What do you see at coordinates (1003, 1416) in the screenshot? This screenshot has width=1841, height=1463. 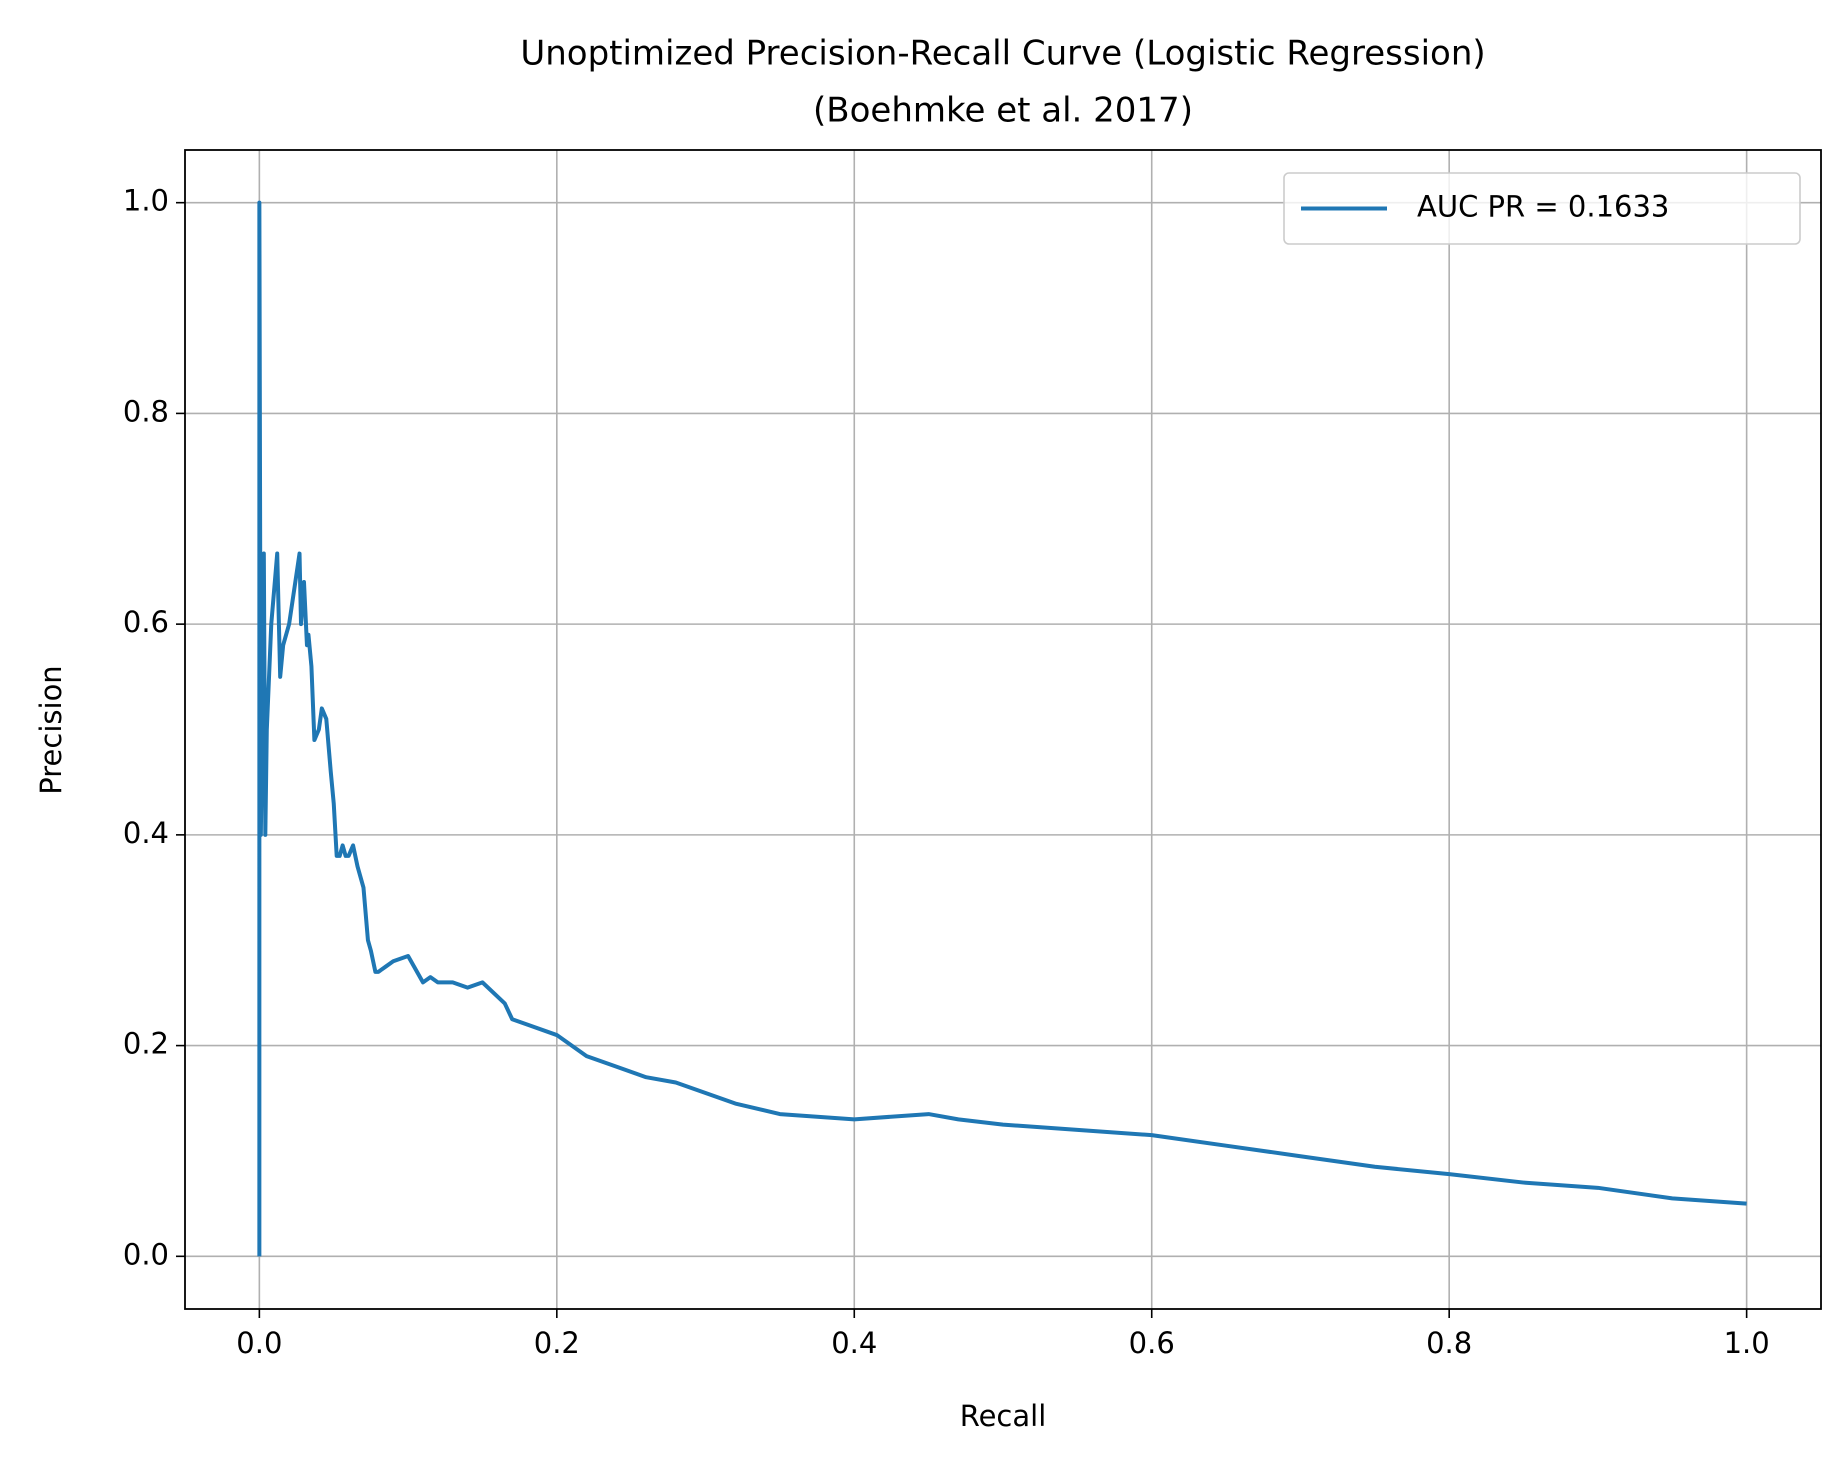 I see `x-axis-label: Recall` at bounding box center [1003, 1416].